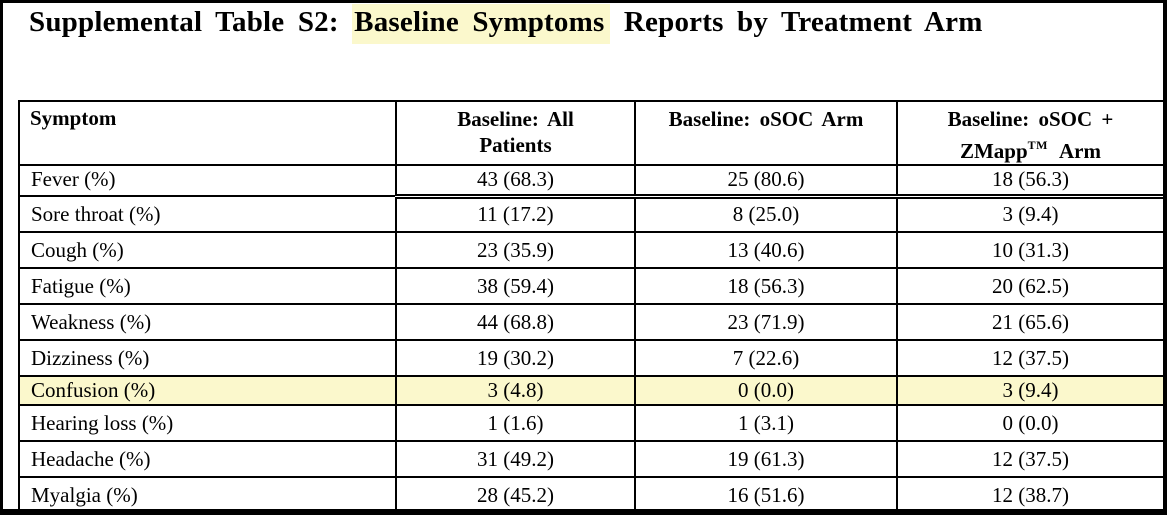  I want to click on all-patients-cell: 31 (49.2), so click(515, 459).